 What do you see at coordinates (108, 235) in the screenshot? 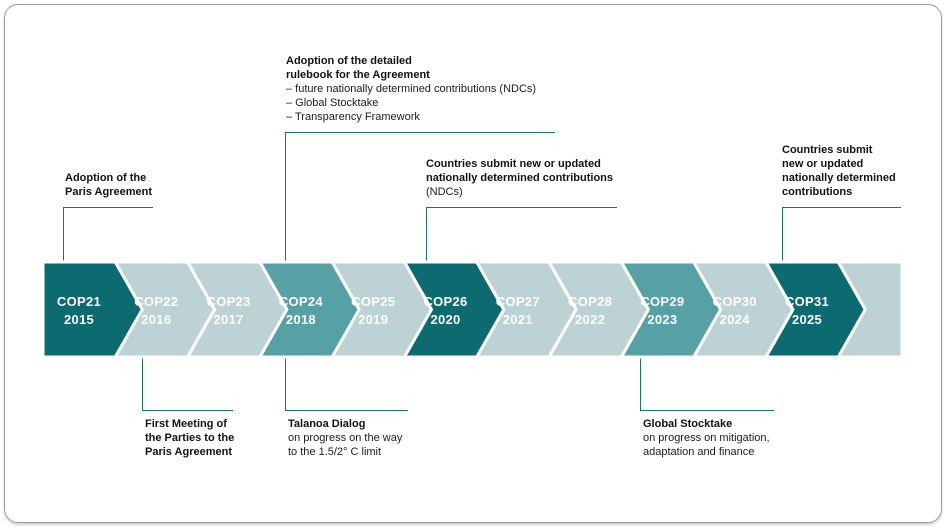
I see `connector-paris-adoption` at bounding box center [108, 235].